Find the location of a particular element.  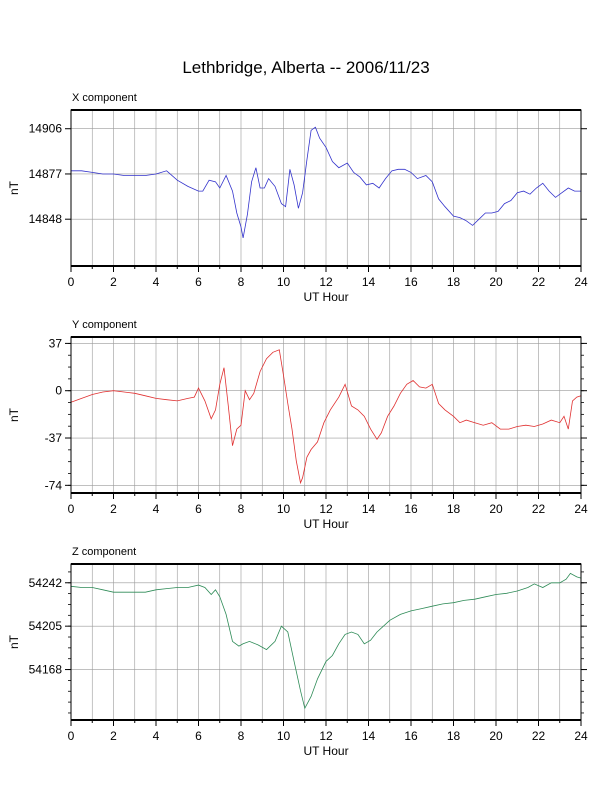

x-y-tick-label: 14877 is located at coordinates (46, 174).